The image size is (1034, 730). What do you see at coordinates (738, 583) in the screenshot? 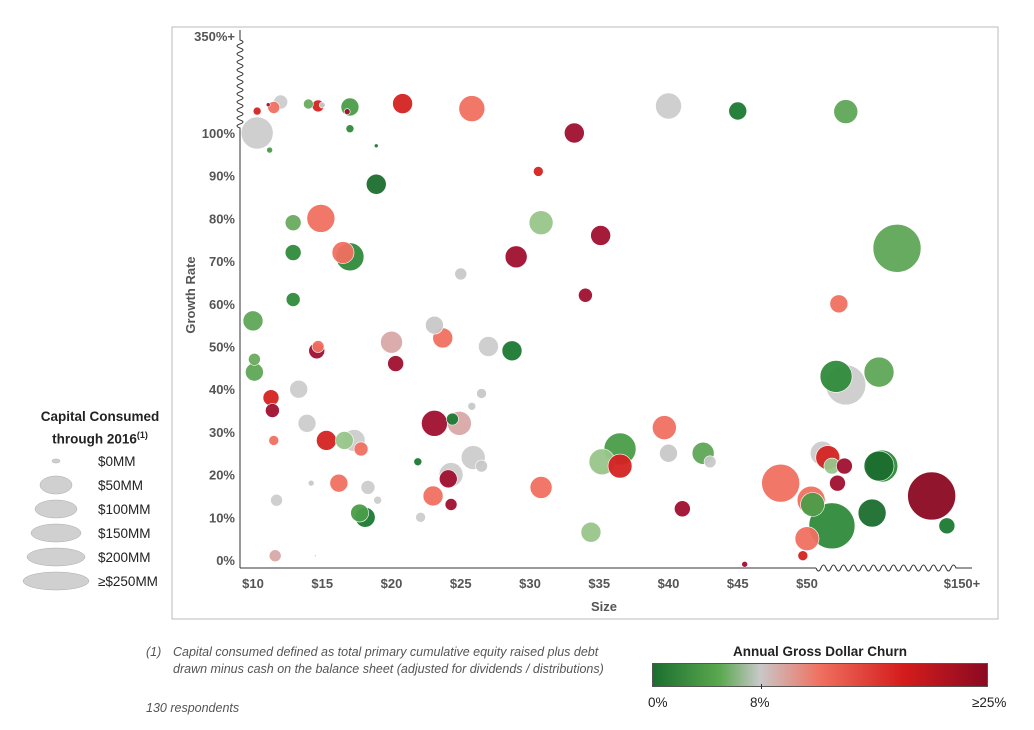
I see `x-tick-label: $45` at bounding box center [738, 583].